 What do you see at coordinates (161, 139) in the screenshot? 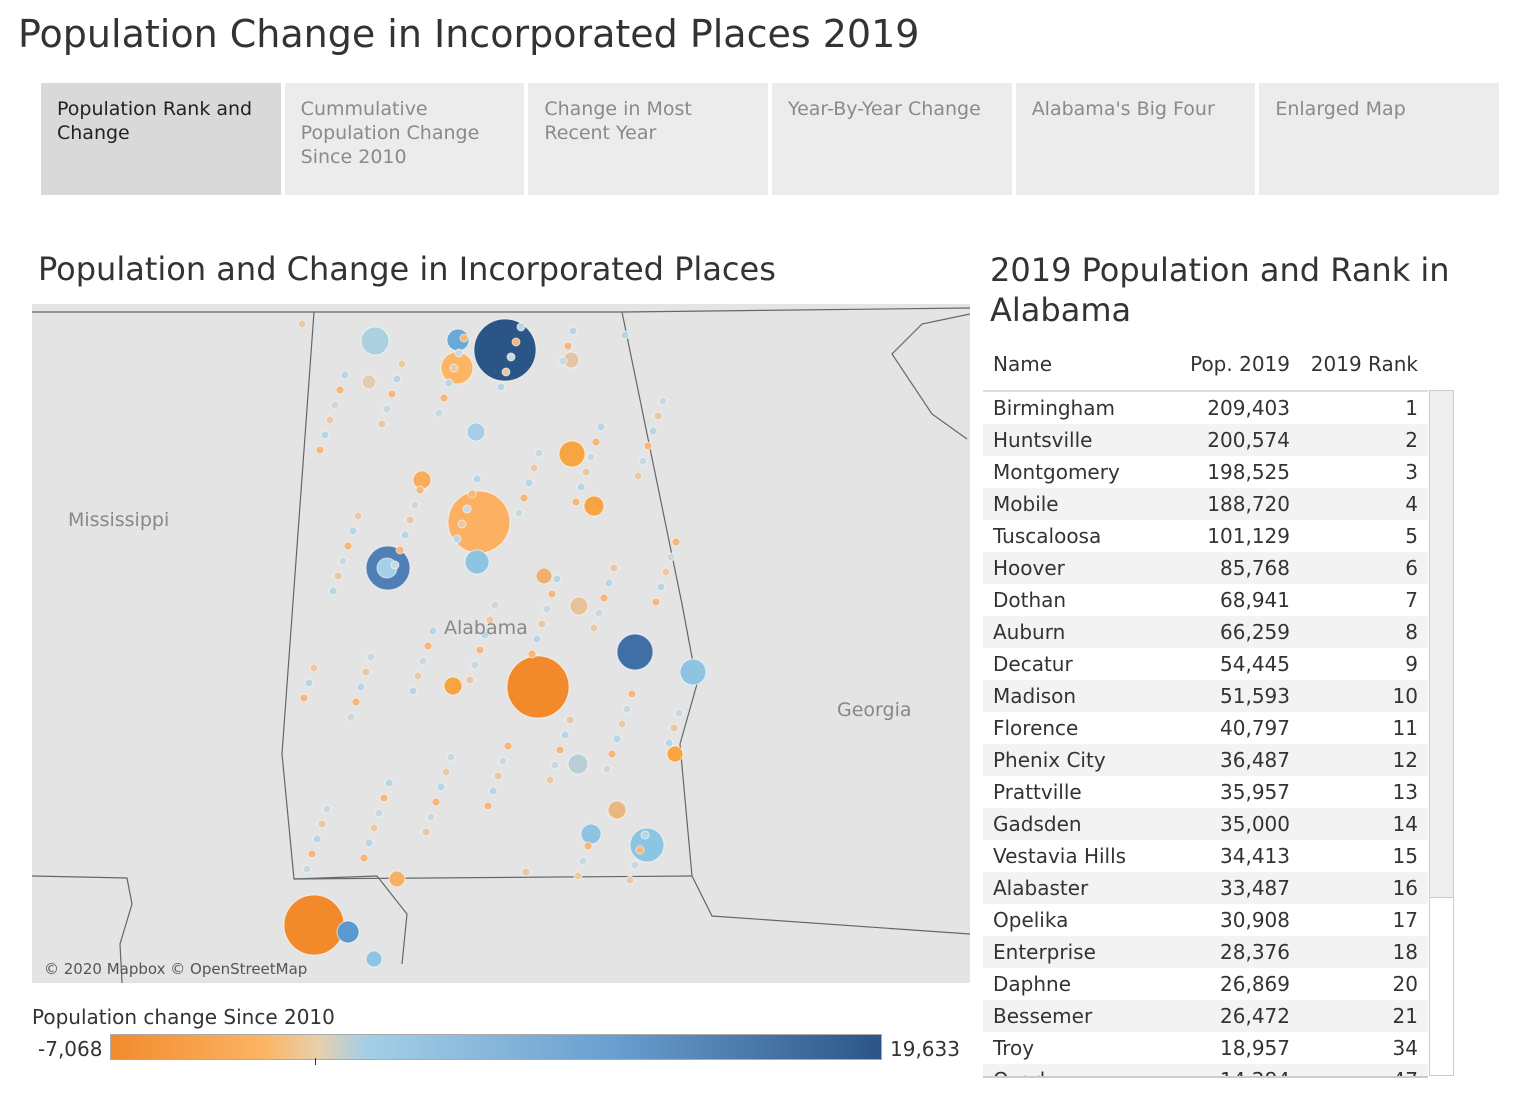
I see `tab-population-rank: Population Rank and Change` at bounding box center [161, 139].